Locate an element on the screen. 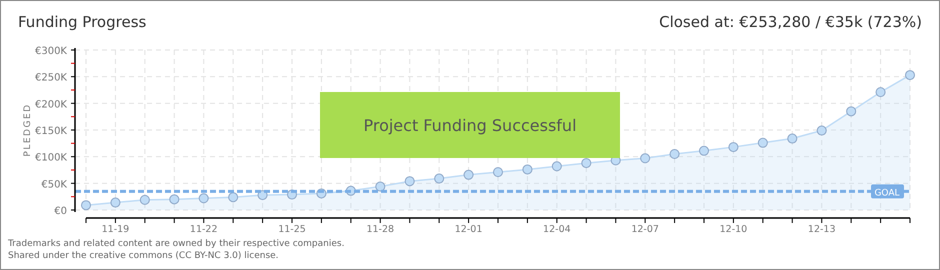 The width and height of the screenshot is (940, 270). ref-line-label: GOAL is located at coordinates (887, 193).